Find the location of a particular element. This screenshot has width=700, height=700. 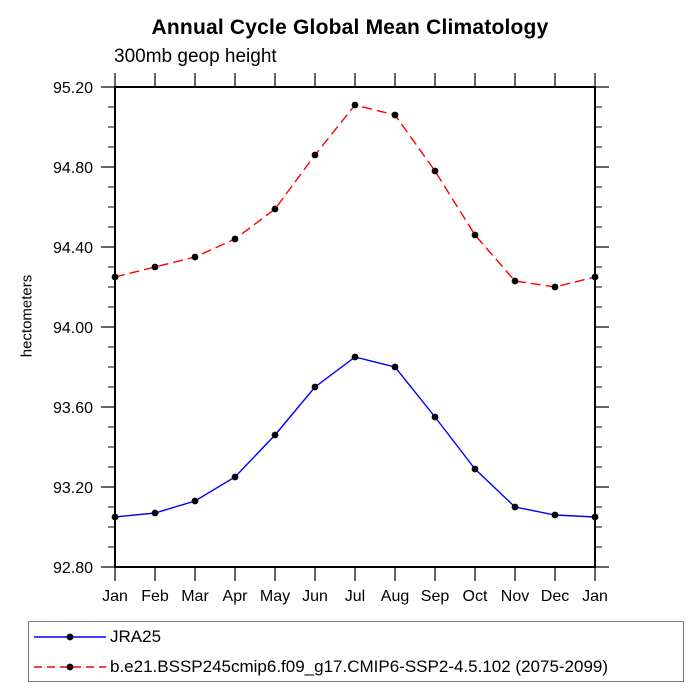

x-tick-label: May is located at coordinates (275, 596).